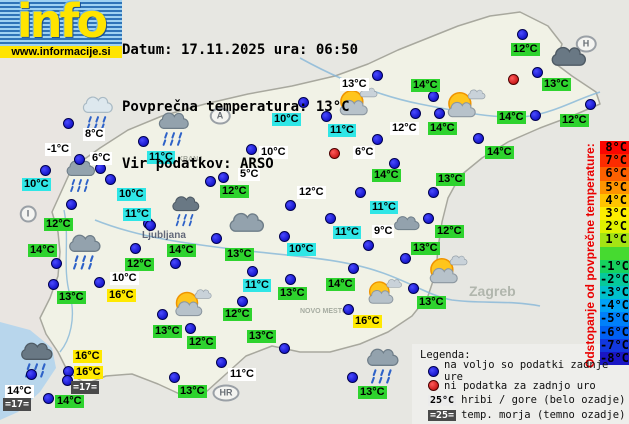  I want to click on station-temp-label: -1°C, so click(58, 149).